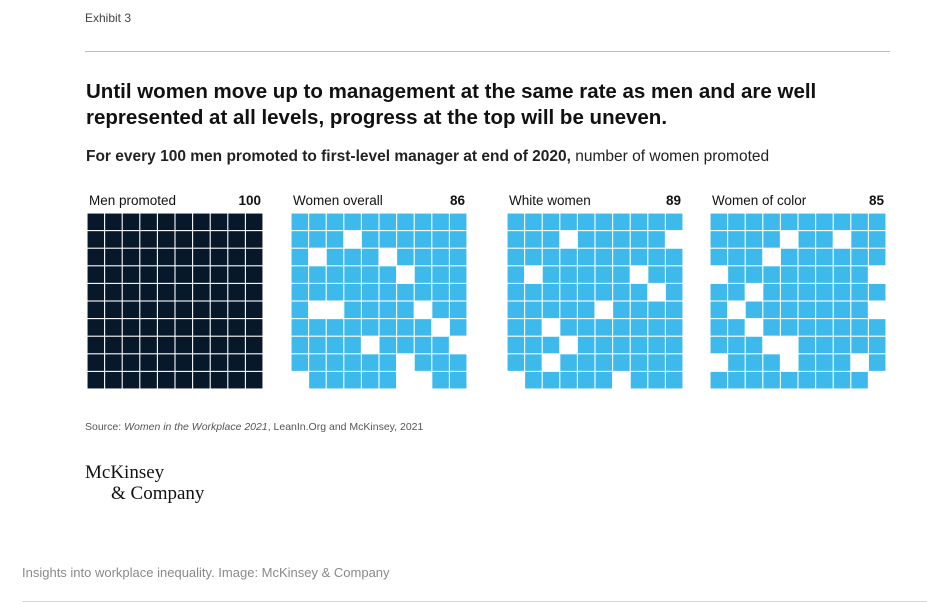 The width and height of the screenshot is (927, 604). What do you see at coordinates (249, 200) in the screenshot?
I see `panel-value: 100` at bounding box center [249, 200].